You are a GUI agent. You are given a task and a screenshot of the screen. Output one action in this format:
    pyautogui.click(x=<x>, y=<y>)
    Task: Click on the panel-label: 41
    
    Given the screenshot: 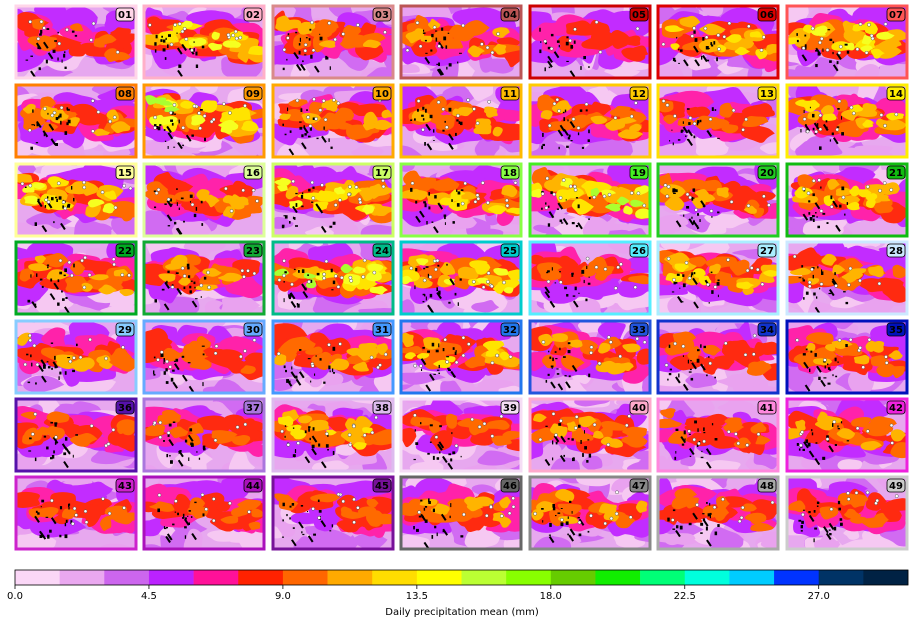 What is the action you would take?
    pyautogui.click(x=767, y=408)
    